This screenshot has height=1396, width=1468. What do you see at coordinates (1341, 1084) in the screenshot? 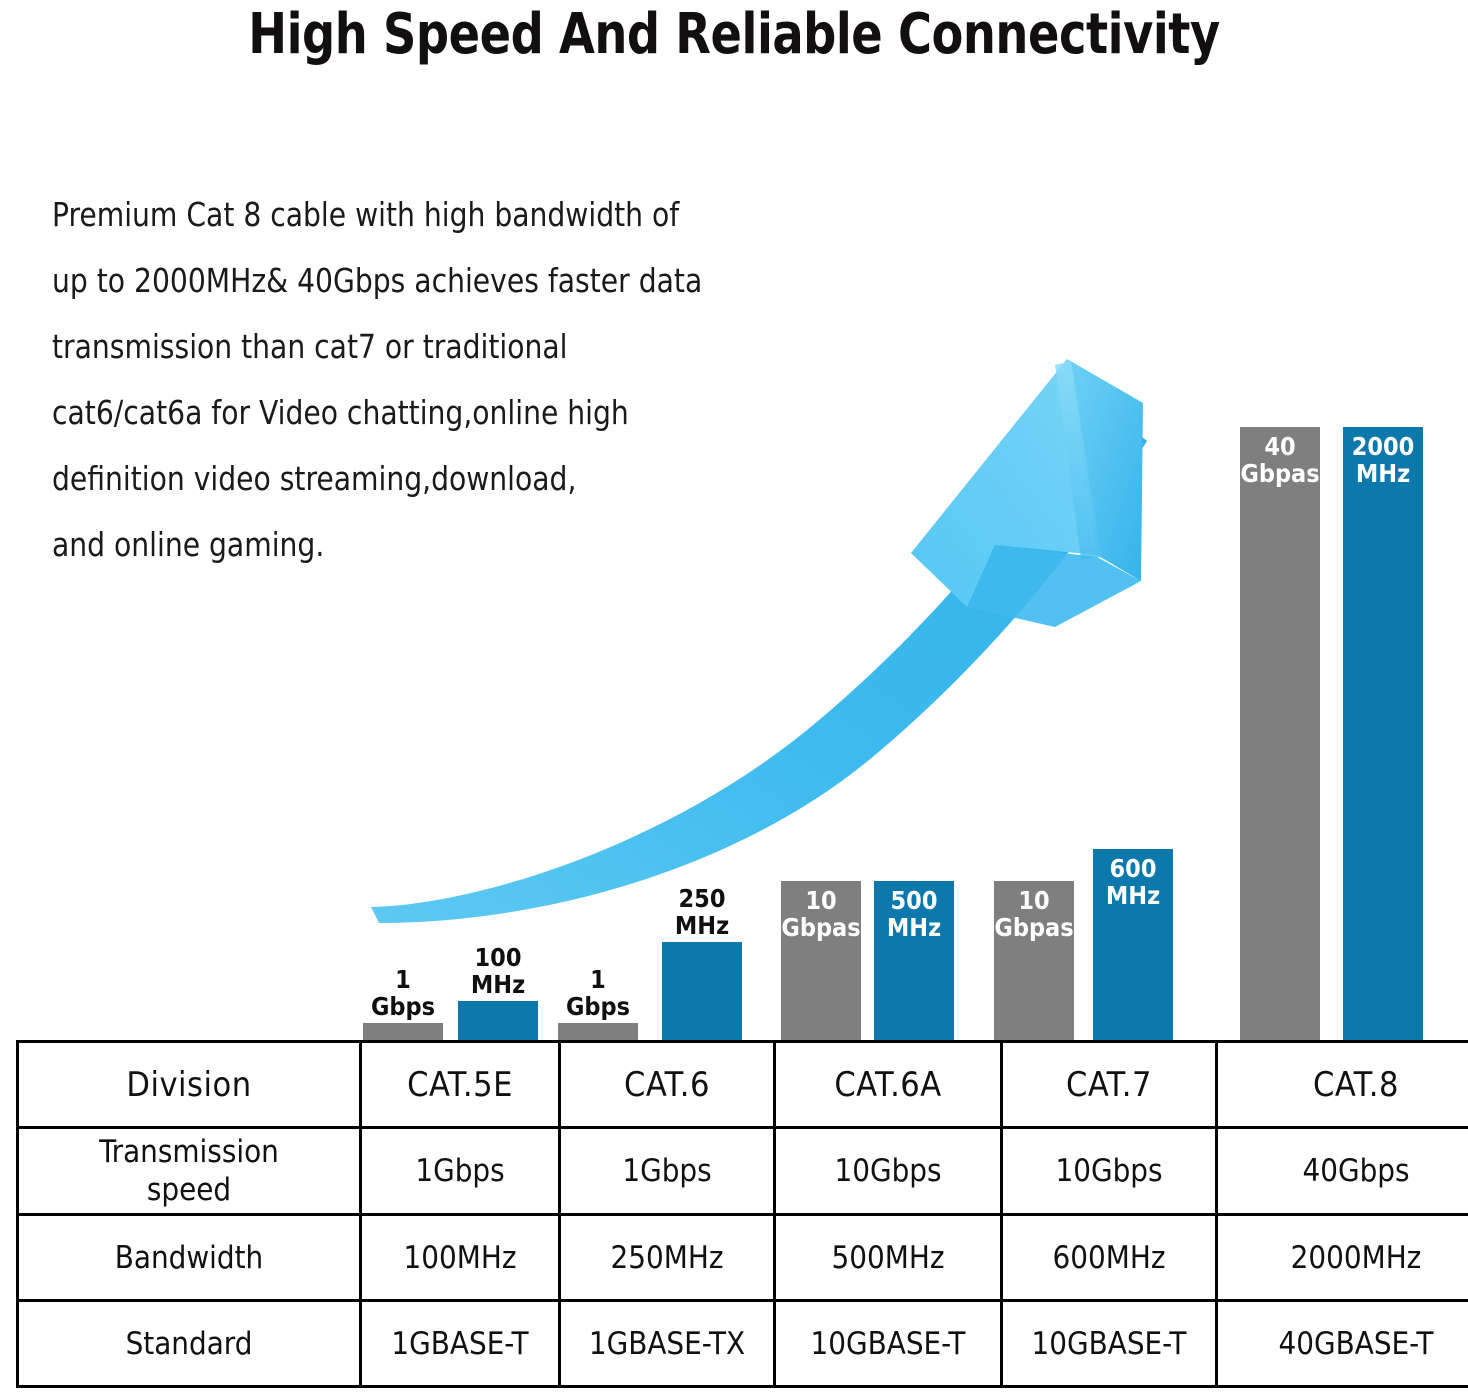
I see `header-cat8: CAT.8` at bounding box center [1341, 1084].